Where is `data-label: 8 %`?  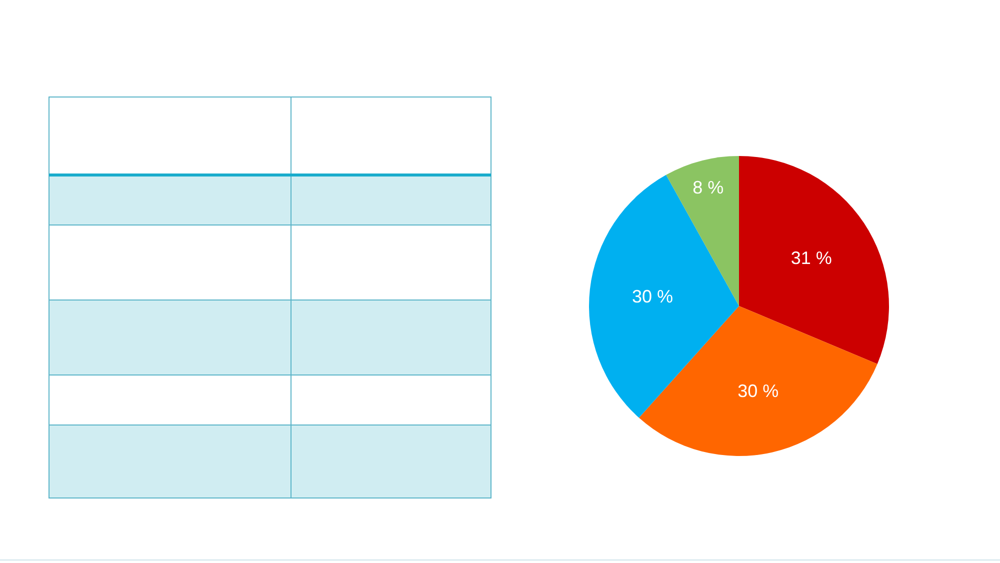 data-label: 8 % is located at coordinates (708, 187).